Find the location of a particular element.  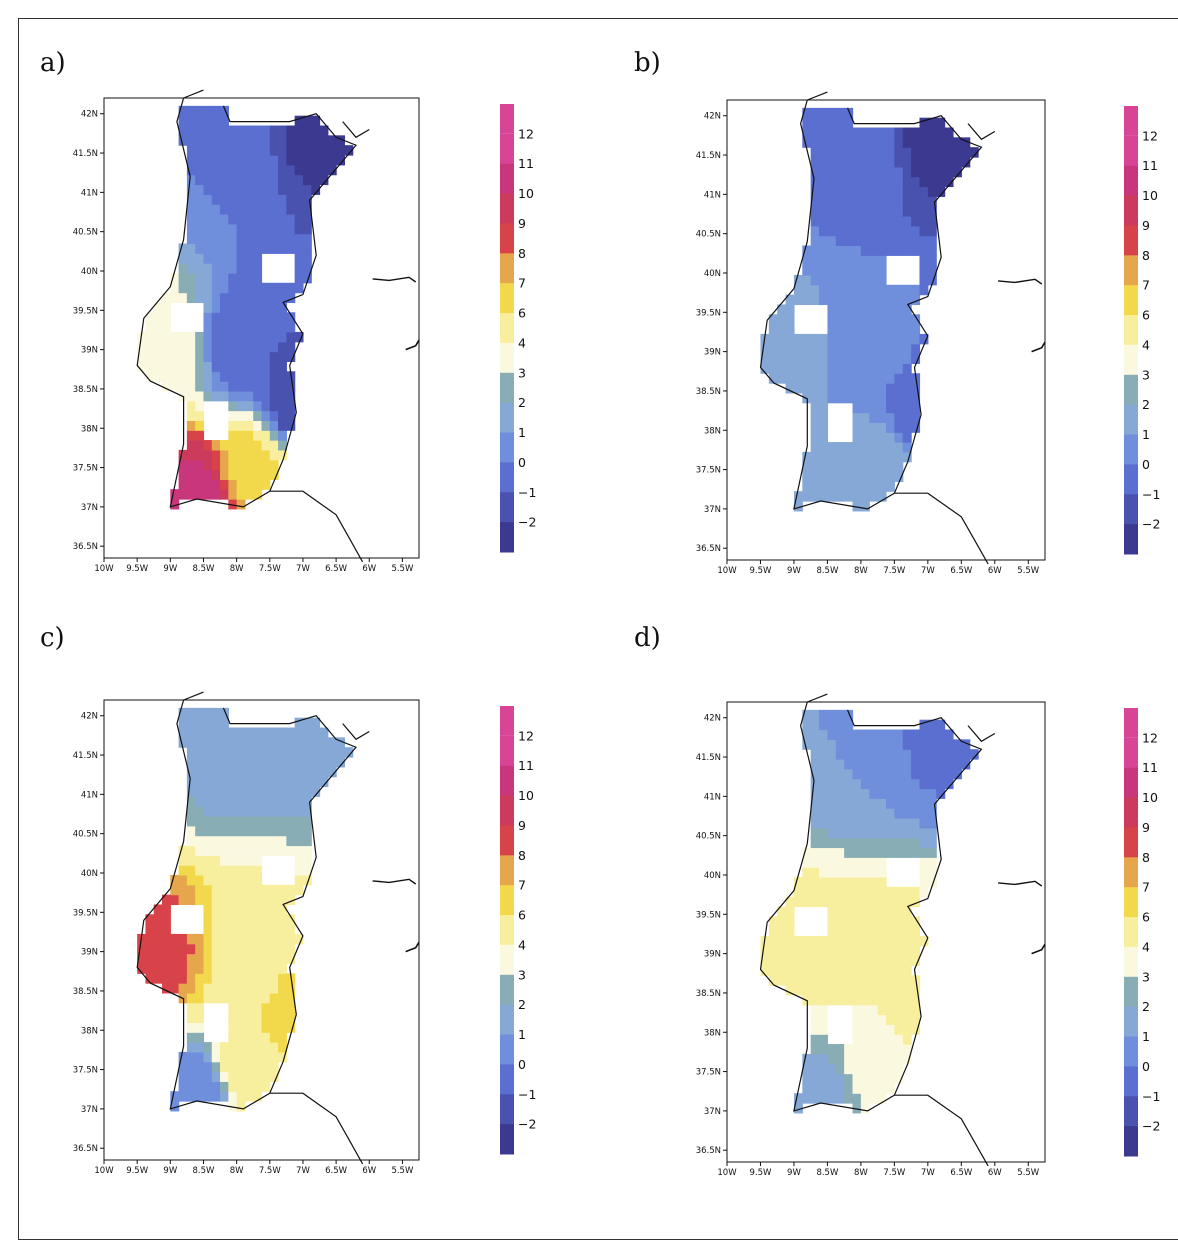

coastline-detail is located at coordinates (356, 130).